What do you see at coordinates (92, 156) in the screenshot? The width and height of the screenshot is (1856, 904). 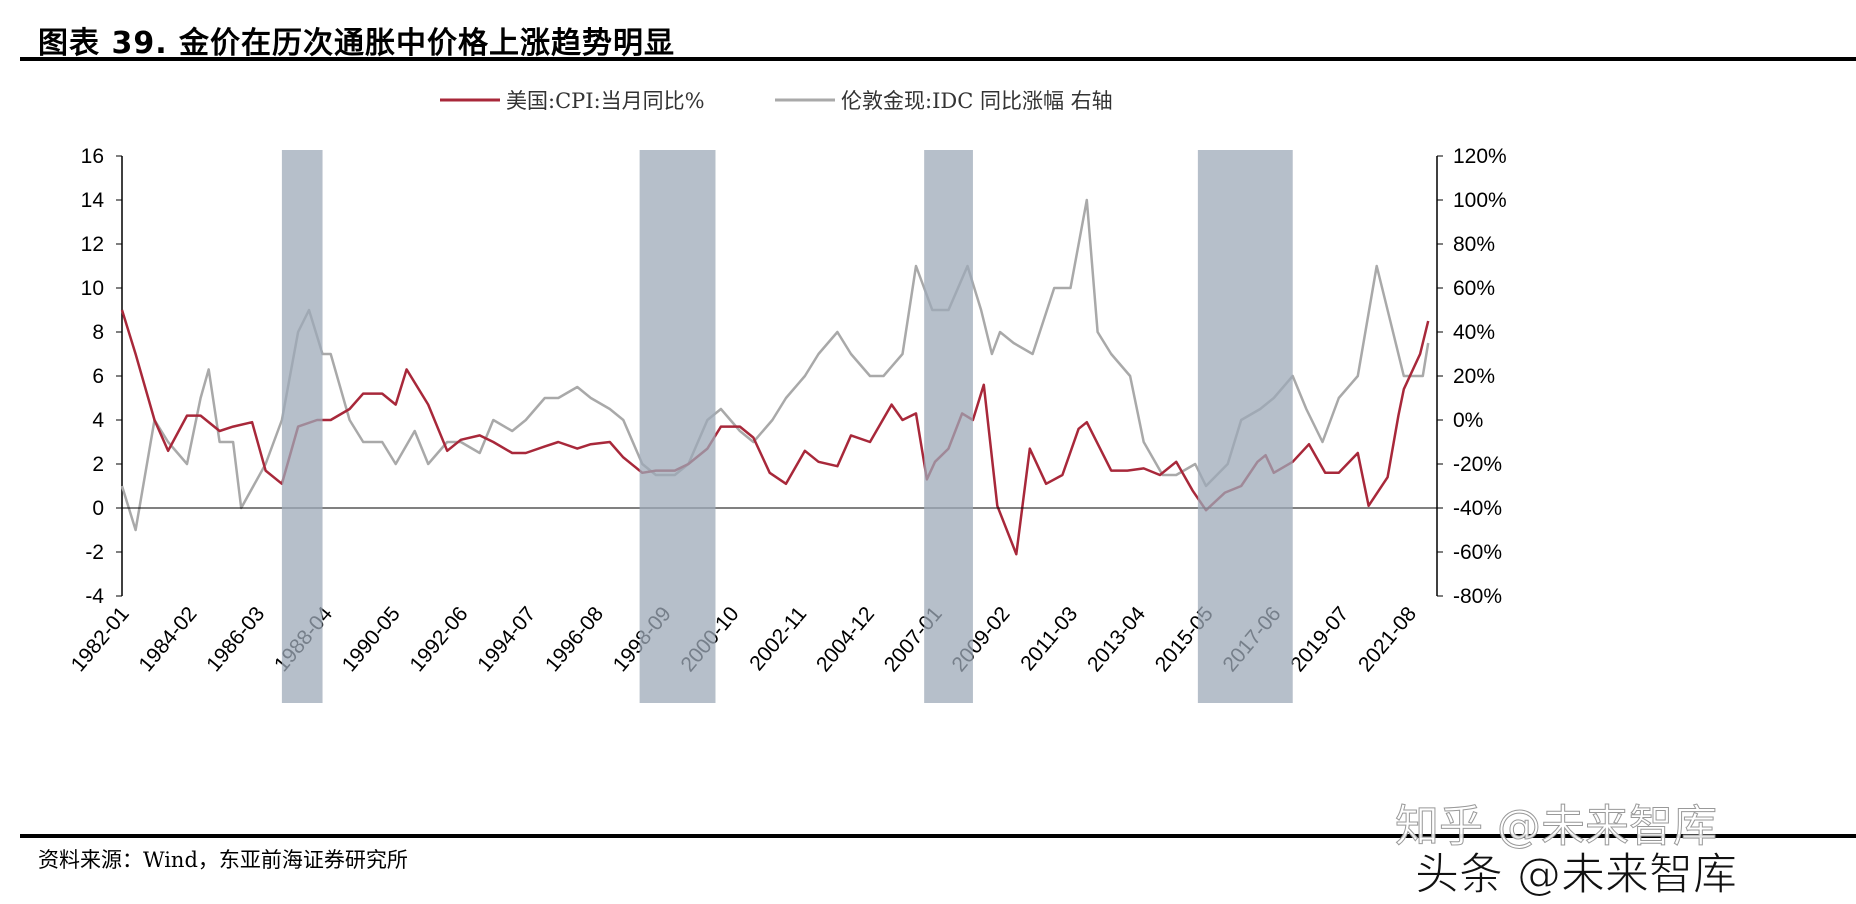 I see `y-left-tick-label: 16` at bounding box center [92, 156].